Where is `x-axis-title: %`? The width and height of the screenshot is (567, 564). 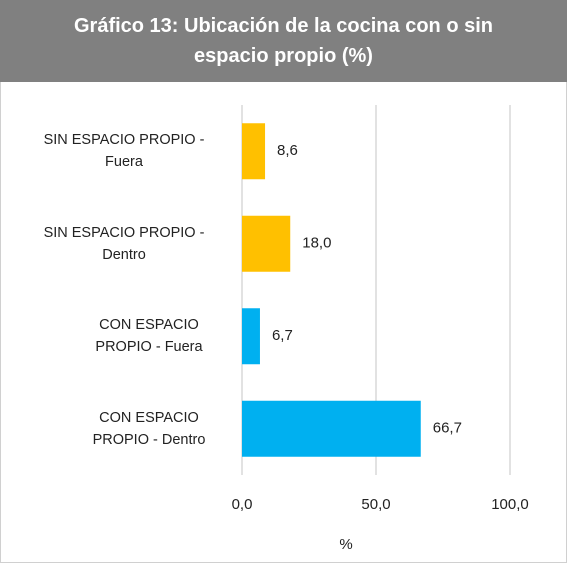
x-axis-title: % is located at coordinates (345, 544).